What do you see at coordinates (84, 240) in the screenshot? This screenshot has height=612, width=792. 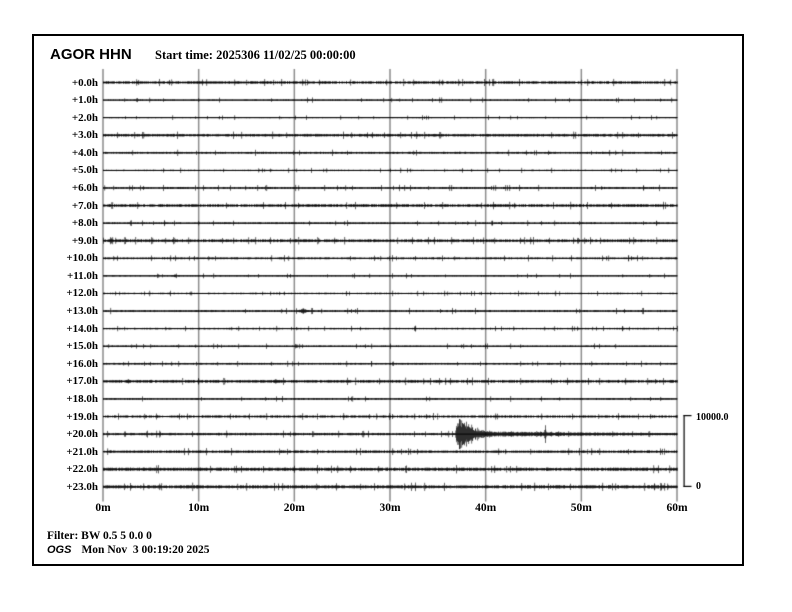 I see `y-axis-label: +9.0h` at bounding box center [84, 240].